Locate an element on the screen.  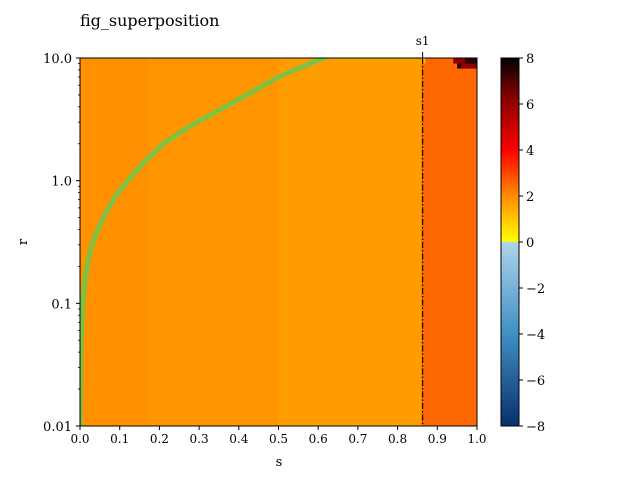
colorbar-tick-label: 0 is located at coordinates (530, 243).